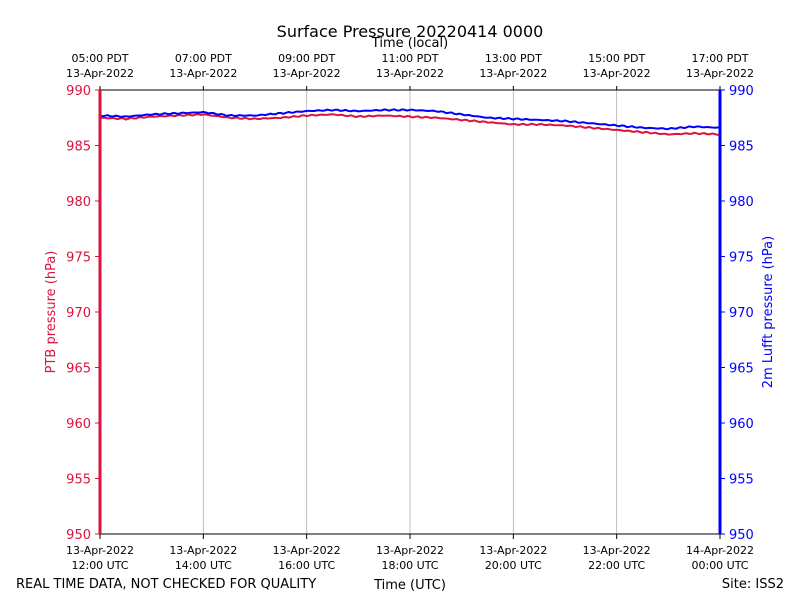 This screenshot has height=600, width=800. I want to click on left-y-ticks: 950 955 960 965 970 975 980 985 990, so click(83, 313).